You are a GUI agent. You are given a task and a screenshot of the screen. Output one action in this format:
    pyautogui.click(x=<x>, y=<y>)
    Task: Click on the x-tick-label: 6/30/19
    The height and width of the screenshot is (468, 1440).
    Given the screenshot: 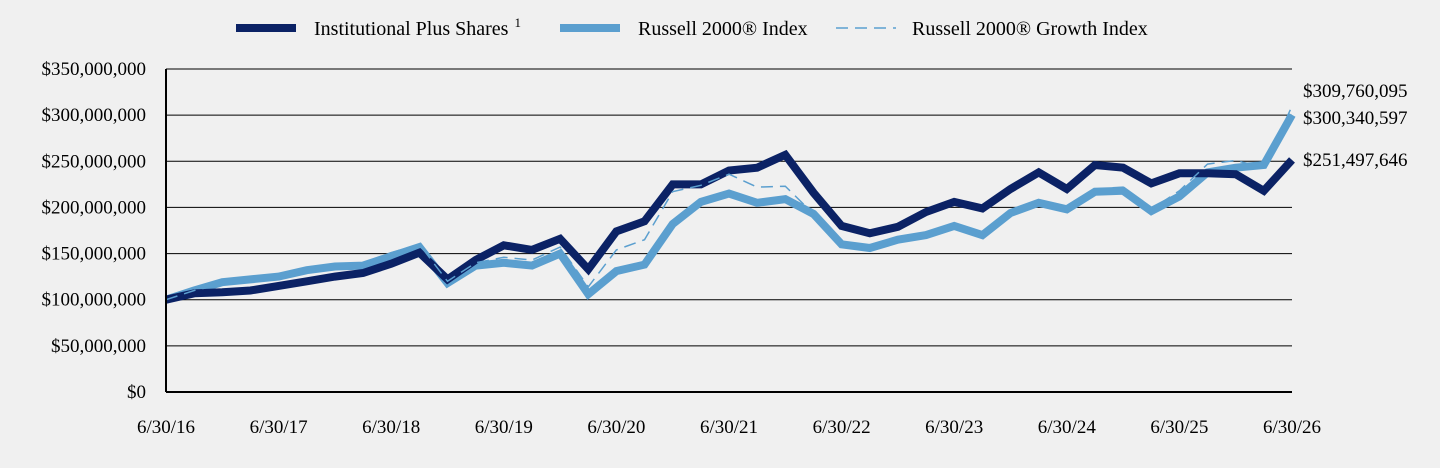 What is the action you would take?
    pyautogui.click(x=504, y=427)
    